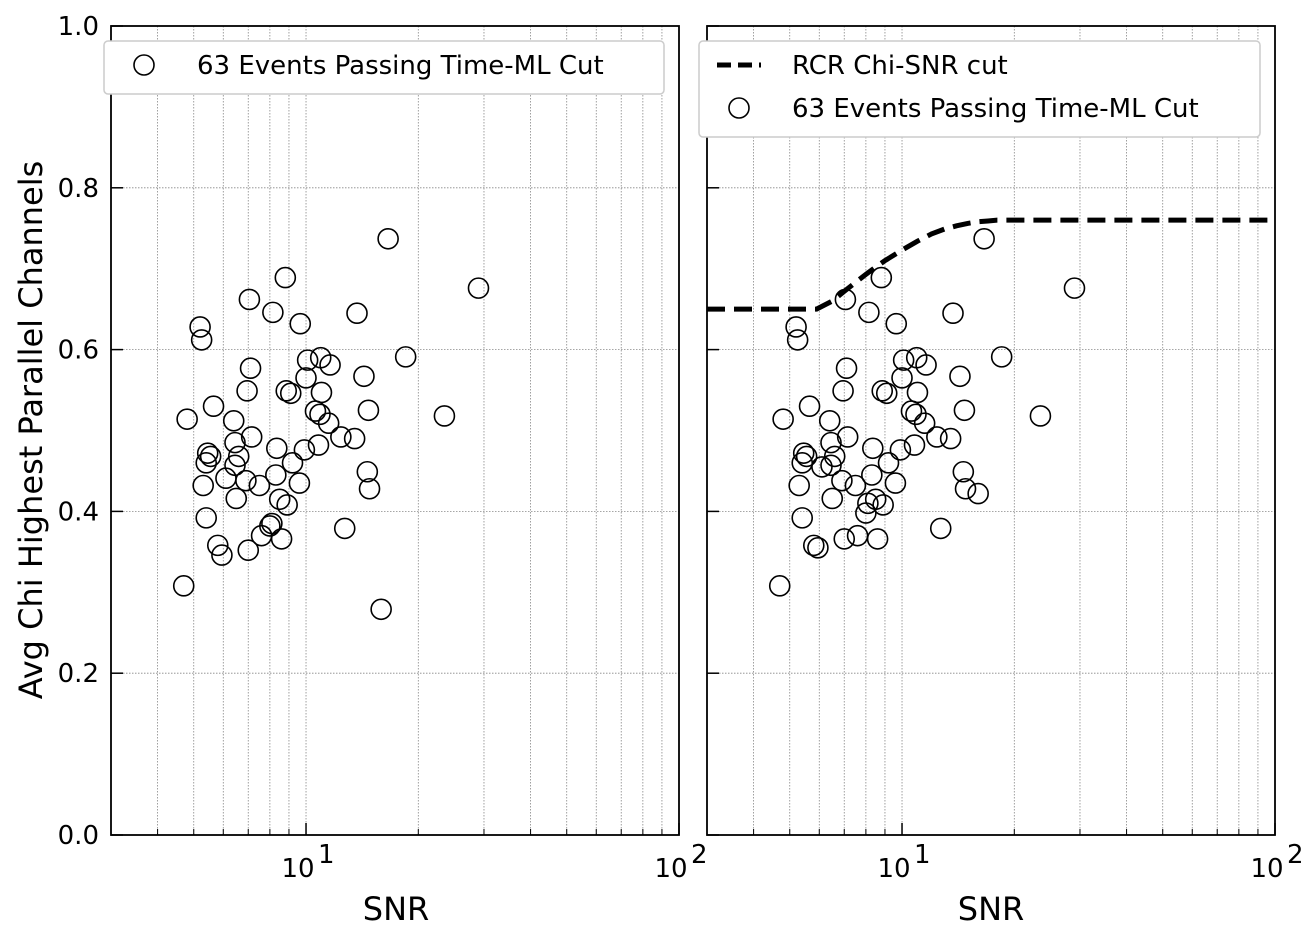 Image resolution: width=1315 pixels, height=941 pixels. Describe the element at coordinates (78, 351) in the screenshot. I see `y-tick-label: 0.6` at that location.